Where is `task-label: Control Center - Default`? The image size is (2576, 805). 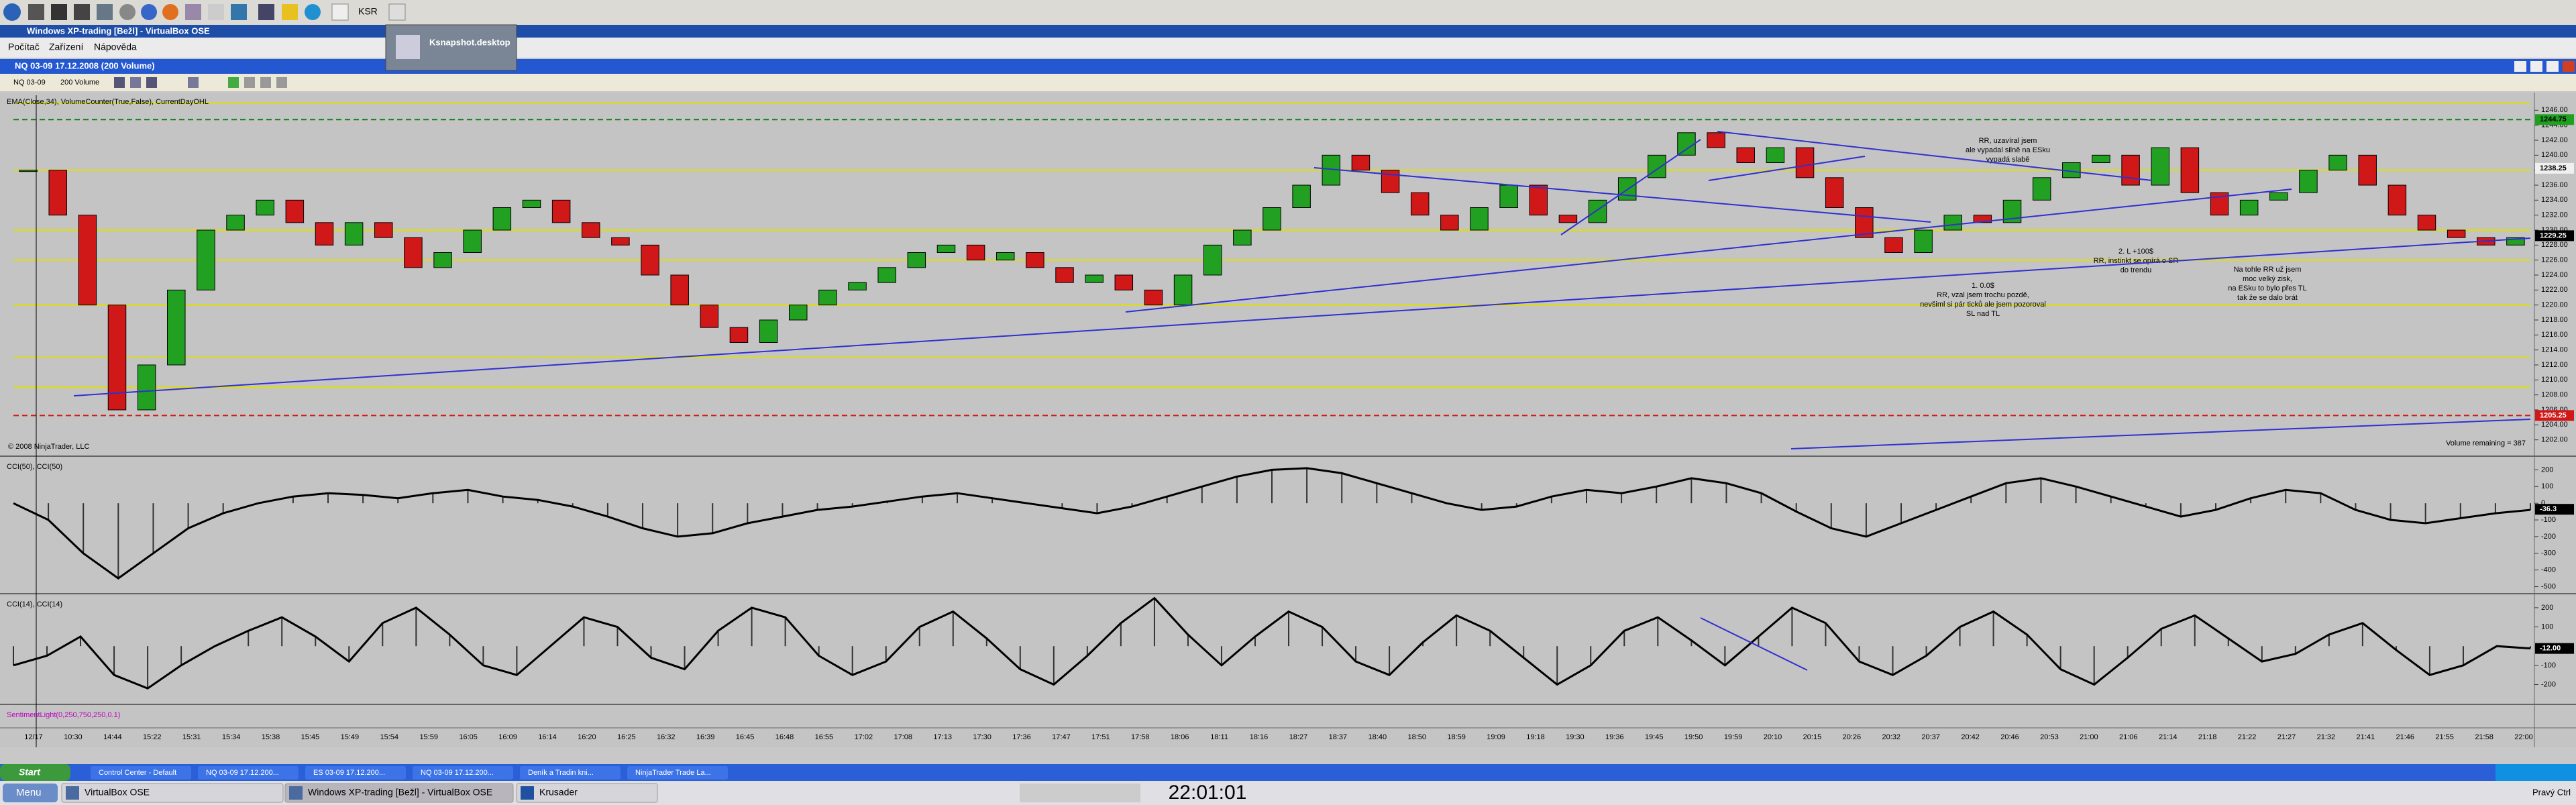 task-label: Control Center - Default is located at coordinates (137, 773).